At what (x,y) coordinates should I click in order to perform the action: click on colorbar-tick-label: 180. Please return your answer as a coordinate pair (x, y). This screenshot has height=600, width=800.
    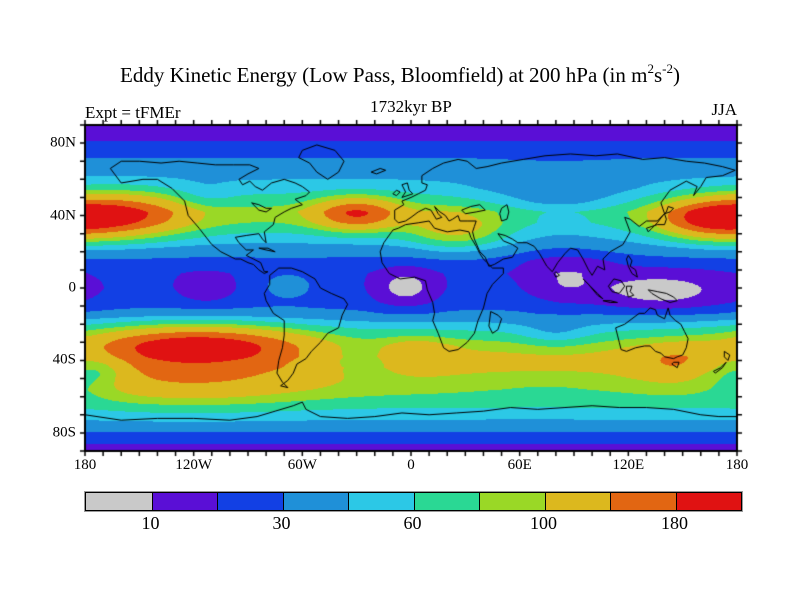
    Looking at the image, I should click on (674, 523).